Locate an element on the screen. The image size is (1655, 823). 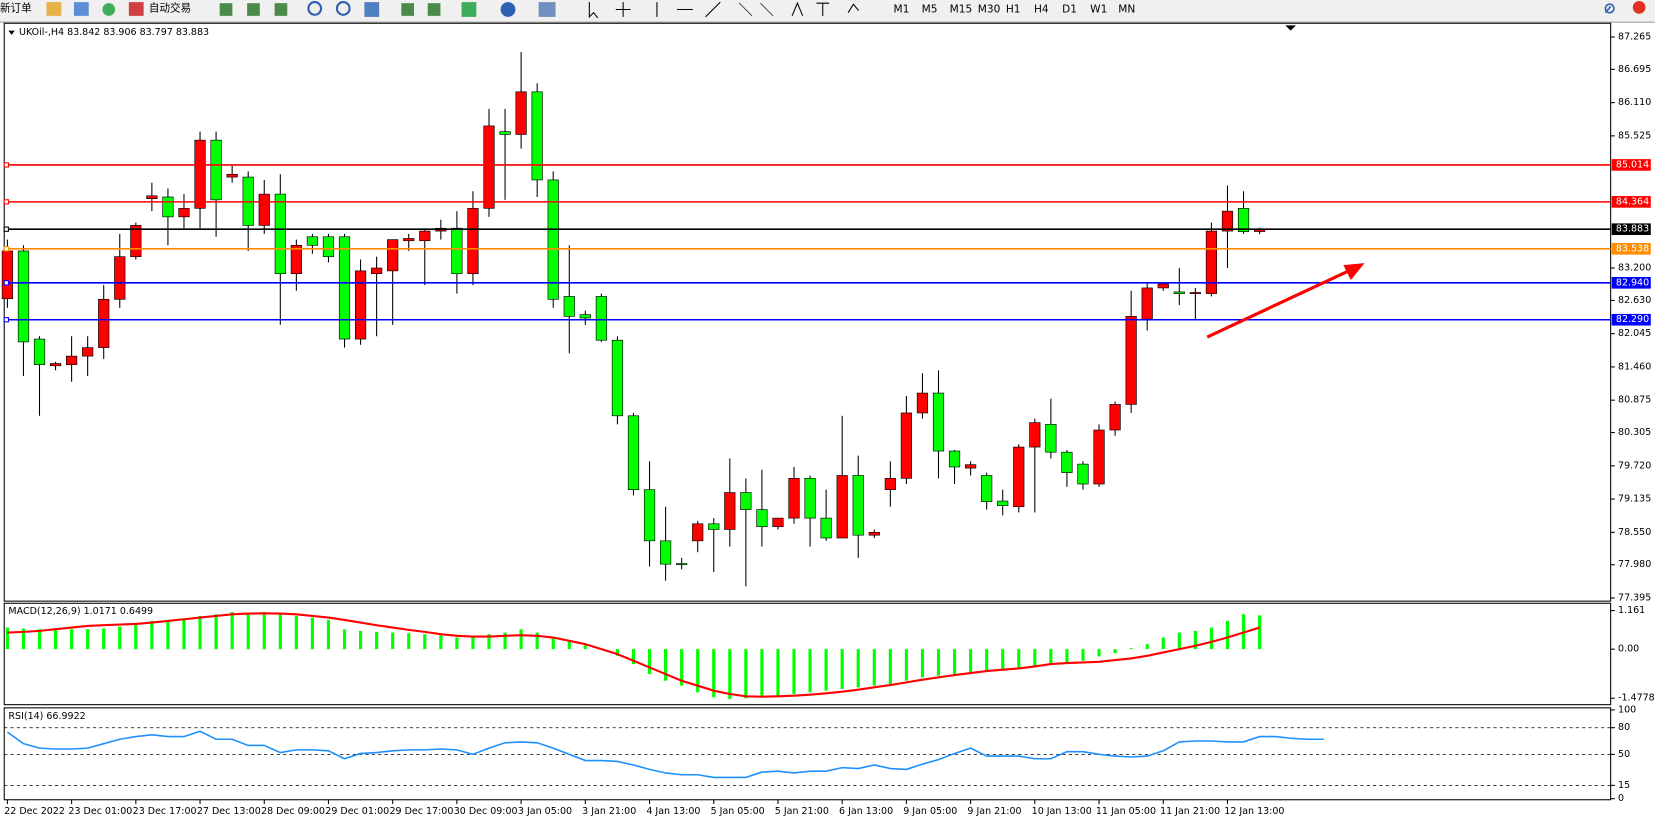
price-level-label: 84.364 is located at coordinates (1632, 201).